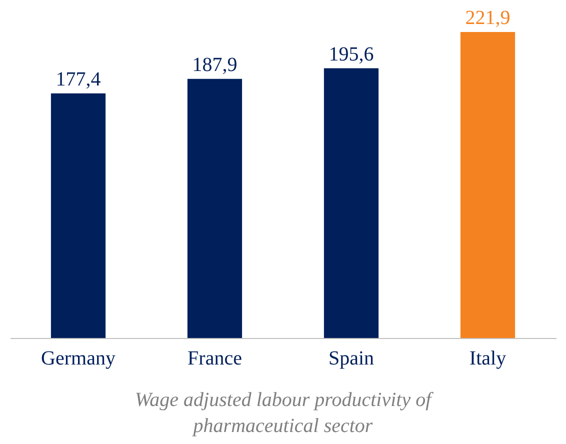 The width and height of the screenshot is (566, 444). What do you see at coordinates (215, 65) in the screenshot?
I see `data-label: 187,9` at bounding box center [215, 65].